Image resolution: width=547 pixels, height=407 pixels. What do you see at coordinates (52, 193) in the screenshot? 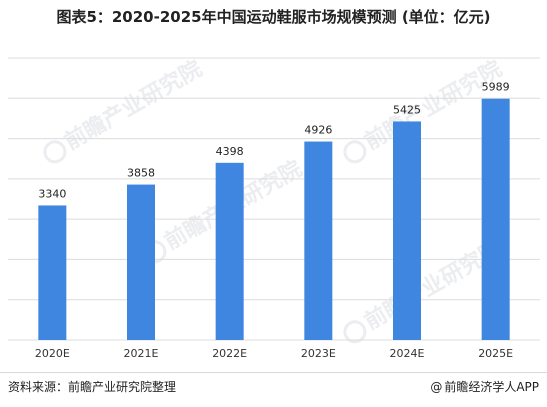
I see `value-label-2020E: 3340` at bounding box center [52, 193].